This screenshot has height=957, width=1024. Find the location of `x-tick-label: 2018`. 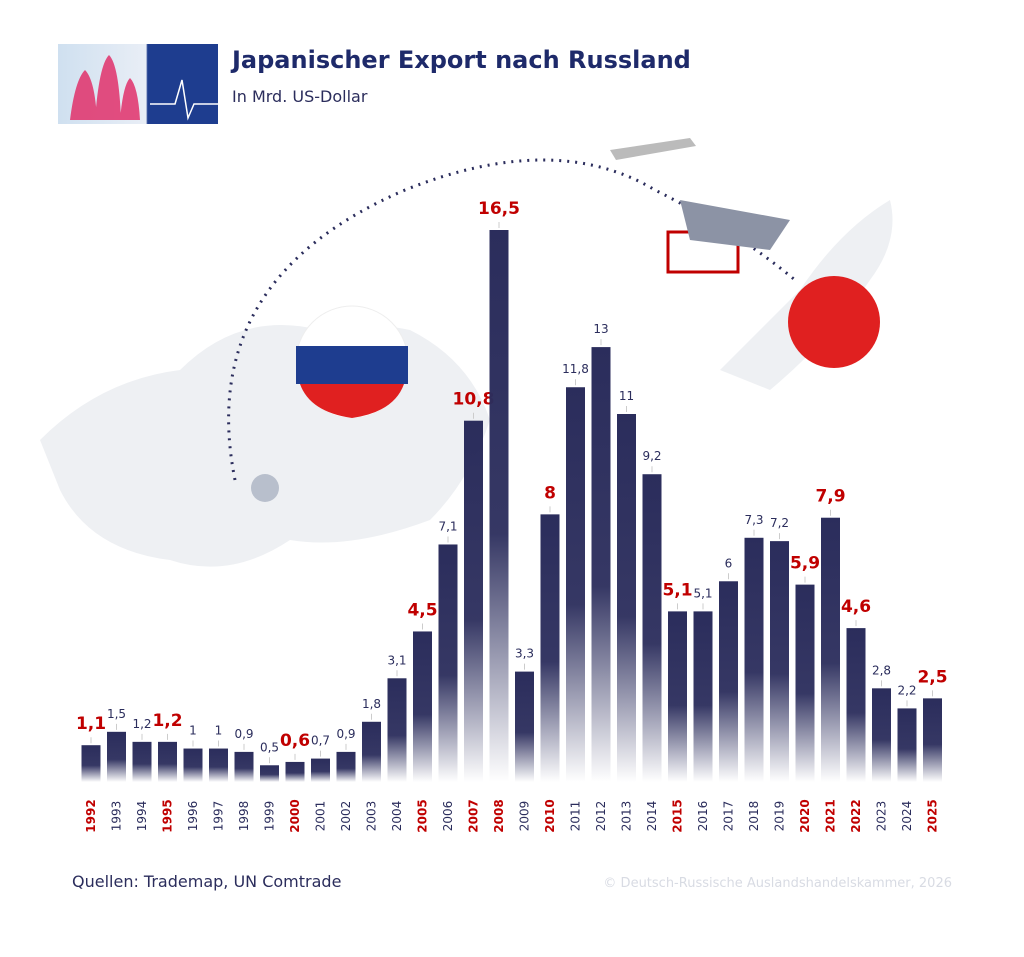

x-tick-label: 2018 is located at coordinates (754, 816).